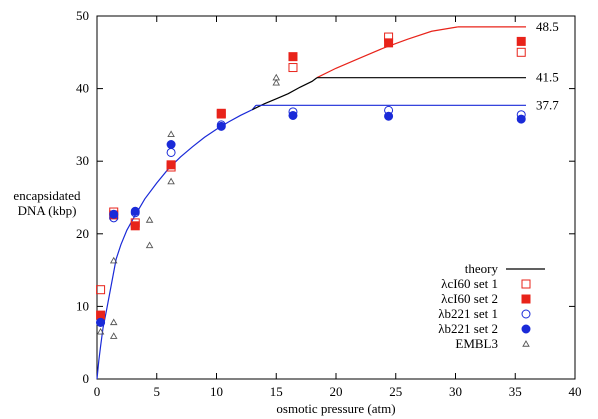 This screenshot has width=598, height=419. What do you see at coordinates (86, 378) in the screenshot?
I see `y-tick-label: 0` at bounding box center [86, 378].